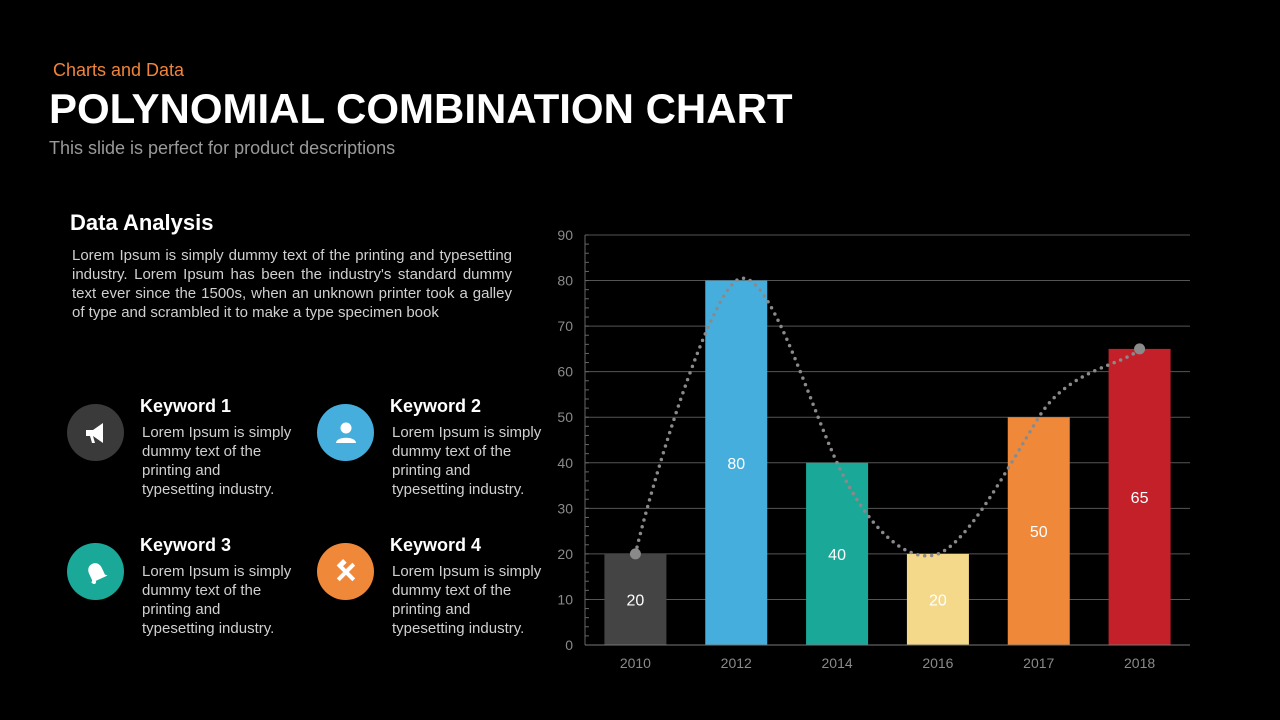 The image size is (1280, 720). What do you see at coordinates (736, 663) in the screenshot?
I see `x-tick-label: 2012` at bounding box center [736, 663].